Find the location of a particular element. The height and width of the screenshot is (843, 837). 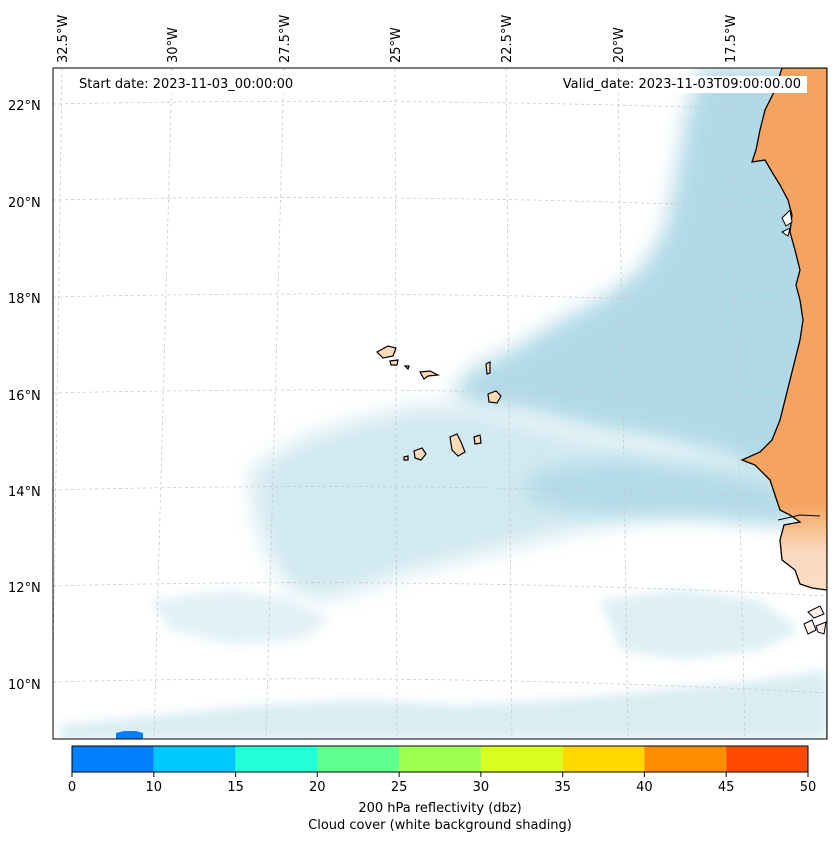

island-fogo is located at coordinates (420, 454).